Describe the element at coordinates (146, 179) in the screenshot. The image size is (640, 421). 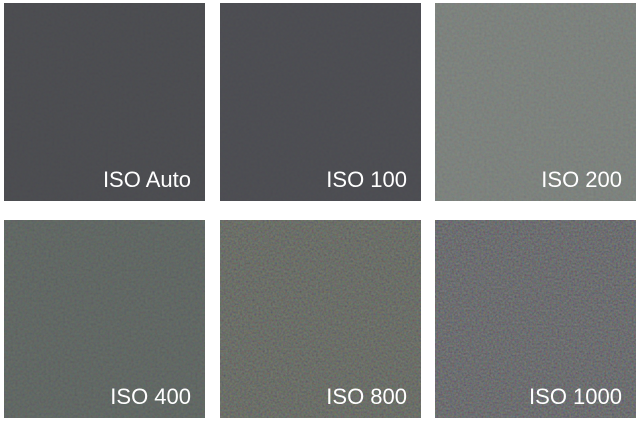
I see `iso-label: ISO Auto` at that location.